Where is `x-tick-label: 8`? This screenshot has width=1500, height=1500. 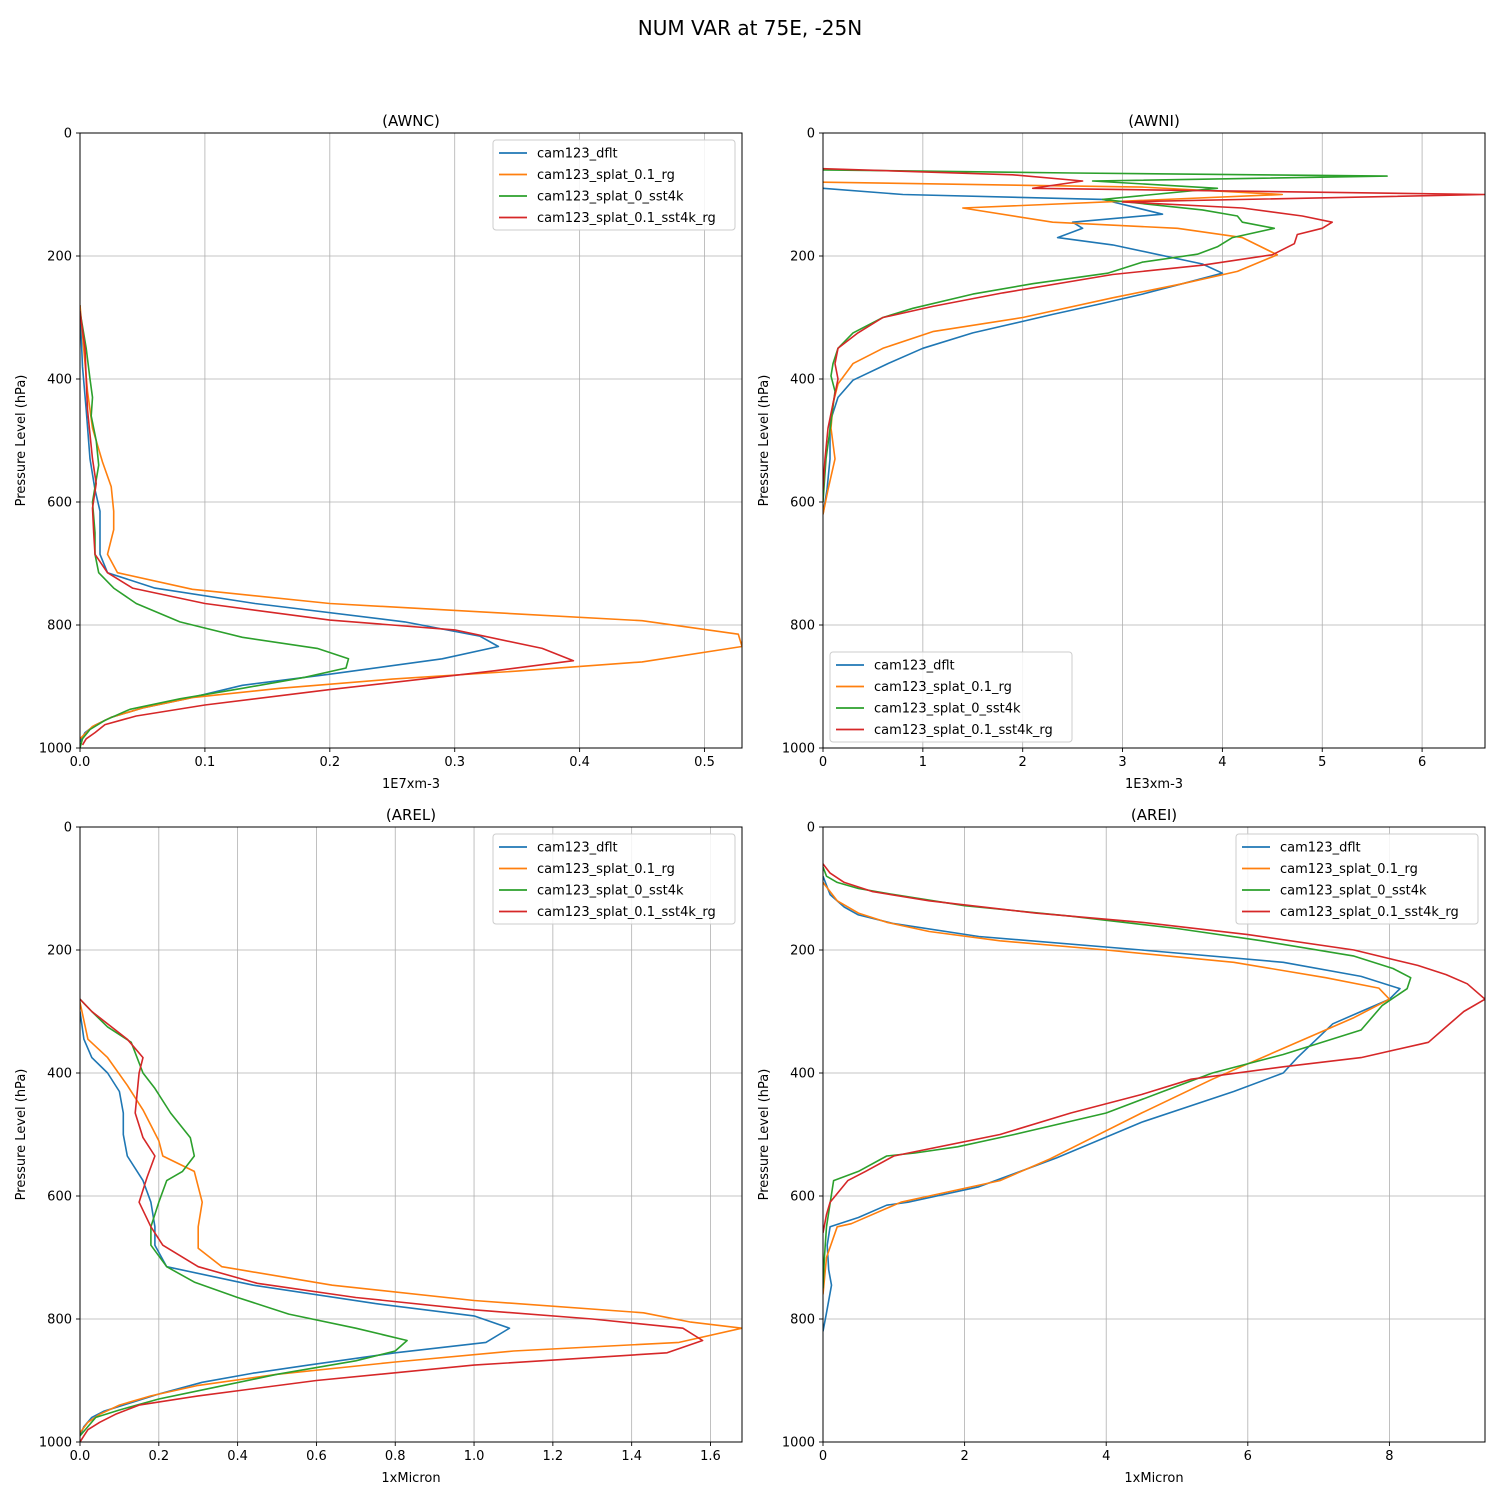
x-tick-label: 8 is located at coordinates (1389, 1456).